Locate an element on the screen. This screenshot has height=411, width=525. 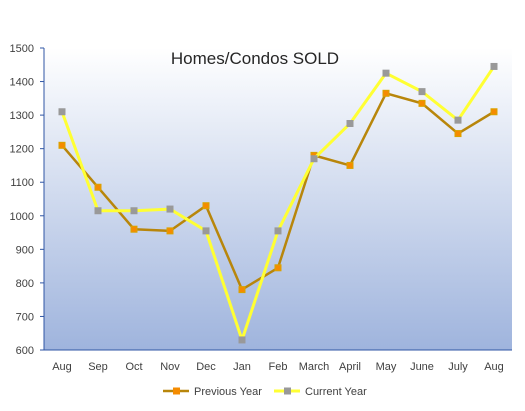
y-tick-label: 1000 is located at coordinates (22, 217).